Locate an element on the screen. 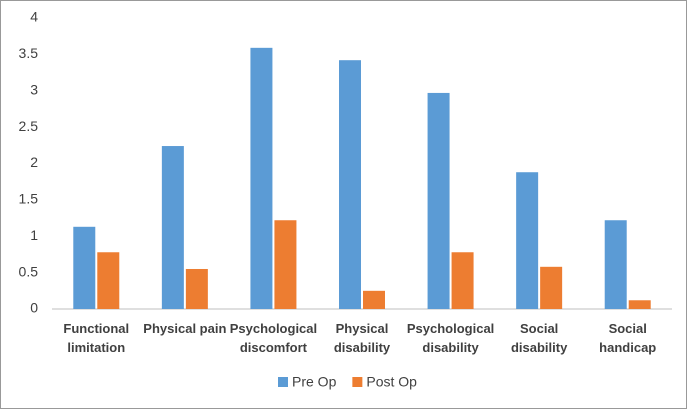 This screenshot has height=409, width=687. x-tick-label: Social handicap is located at coordinates (627, 338).